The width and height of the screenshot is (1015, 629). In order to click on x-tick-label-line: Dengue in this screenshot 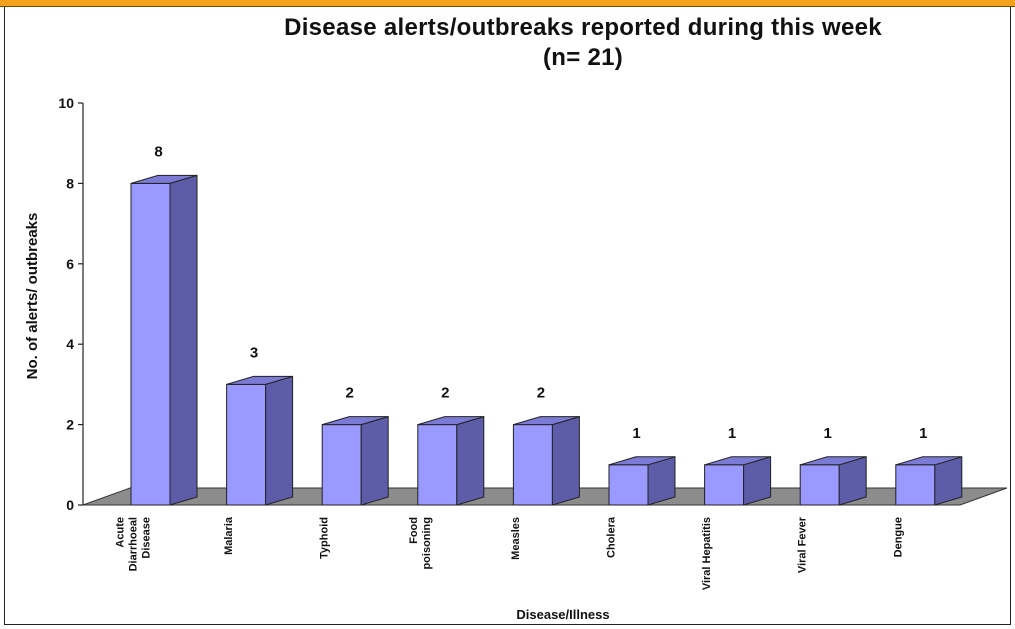, I will do `click(898, 537)`.